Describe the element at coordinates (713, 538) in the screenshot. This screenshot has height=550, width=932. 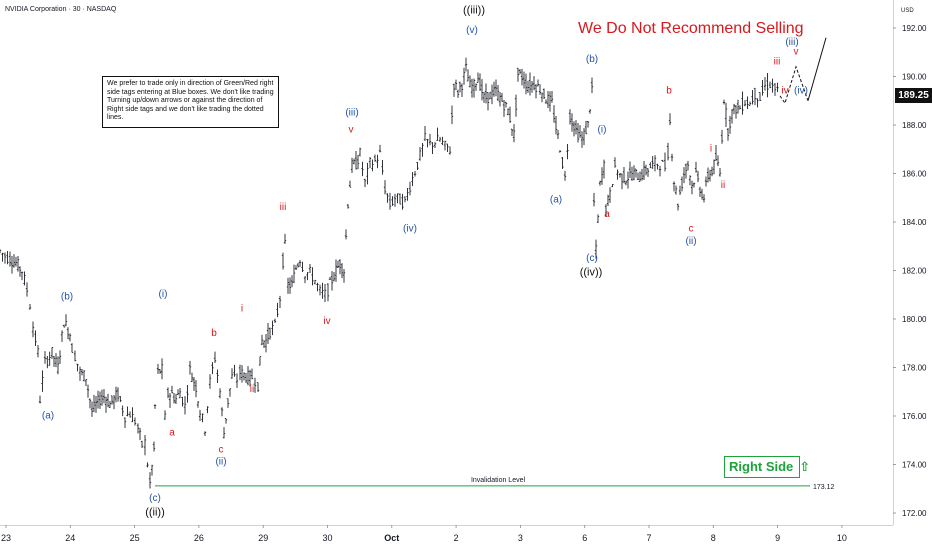
I see `x-tick-label: 8` at that location.